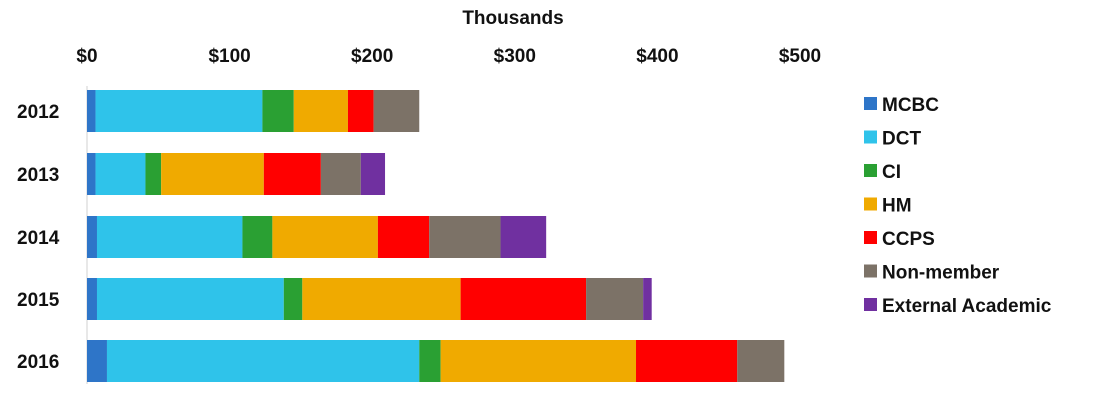 Image resolution: width=1097 pixels, height=396 pixels. I want to click on x-tick-label: $100, so click(229, 56).